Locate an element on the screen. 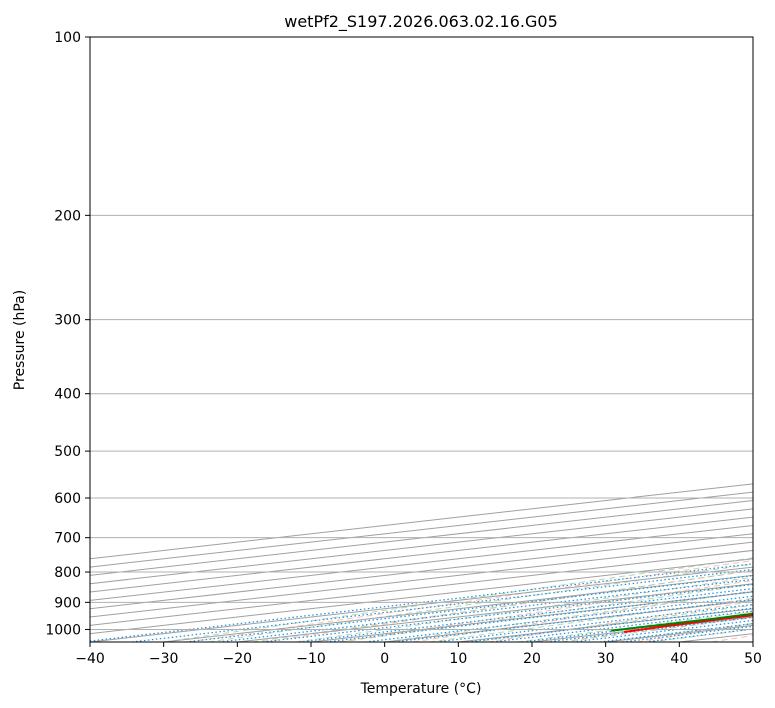 This screenshot has width=775, height=708. x-tick-label: 0 is located at coordinates (384, 659).